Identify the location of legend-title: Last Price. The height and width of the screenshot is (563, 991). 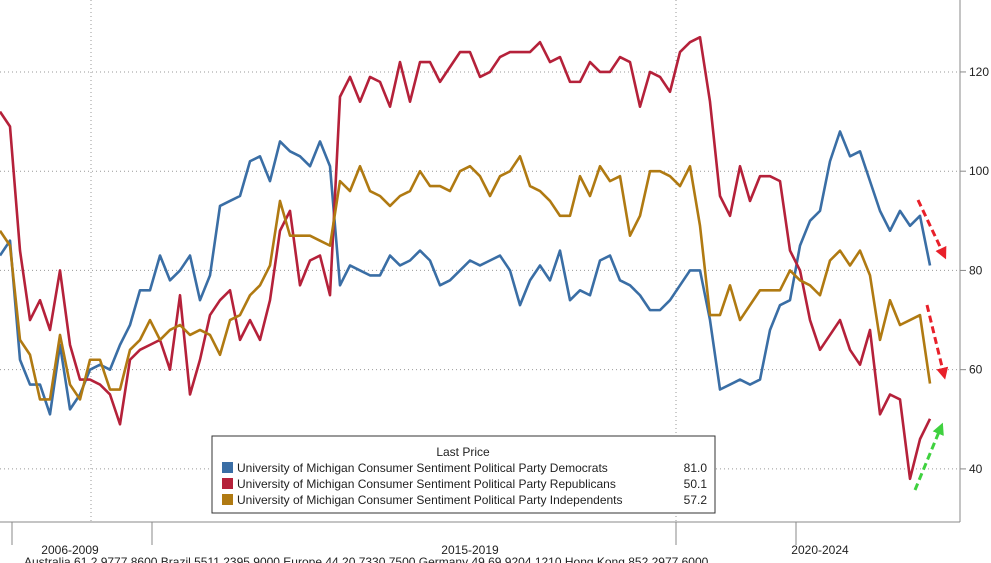
(463, 452).